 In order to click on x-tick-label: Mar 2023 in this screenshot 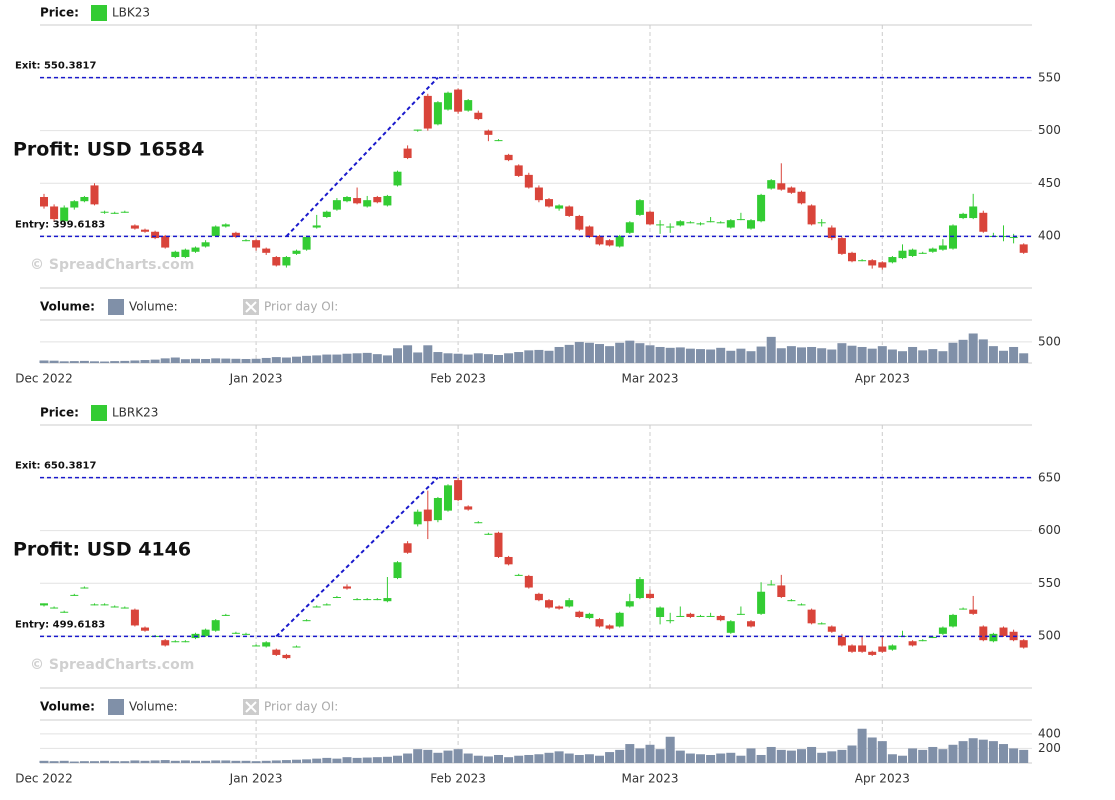, I will do `click(650, 379)`.